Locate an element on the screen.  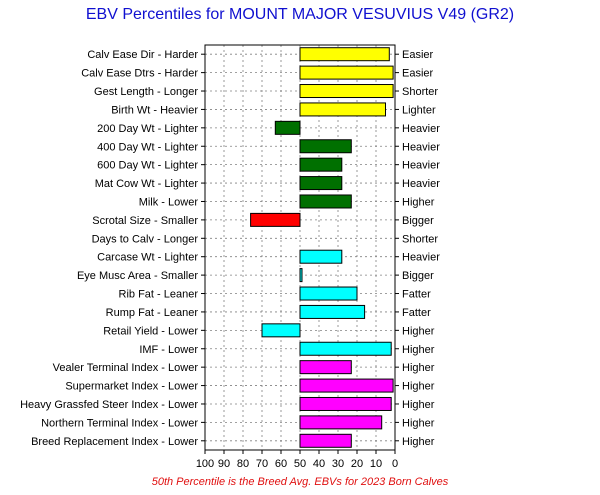
x-tick-label: 20 is located at coordinates (357, 464).